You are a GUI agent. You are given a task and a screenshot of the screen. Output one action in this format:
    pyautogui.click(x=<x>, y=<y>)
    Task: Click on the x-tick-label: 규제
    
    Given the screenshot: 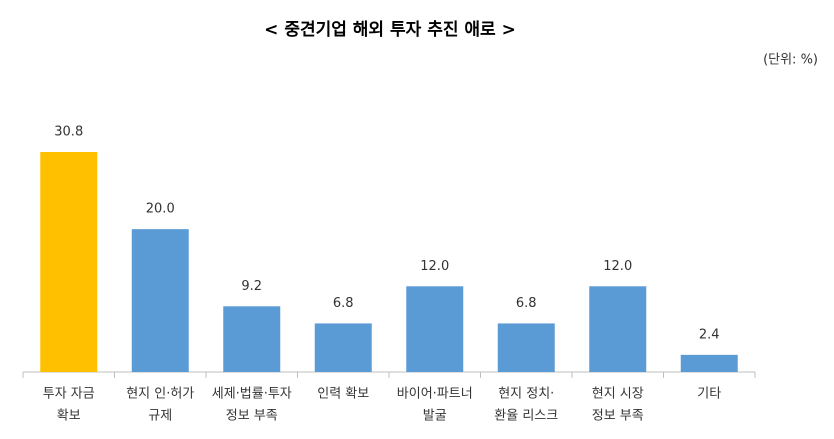 What is the action you would take?
    pyautogui.click(x=160, y=416)
    